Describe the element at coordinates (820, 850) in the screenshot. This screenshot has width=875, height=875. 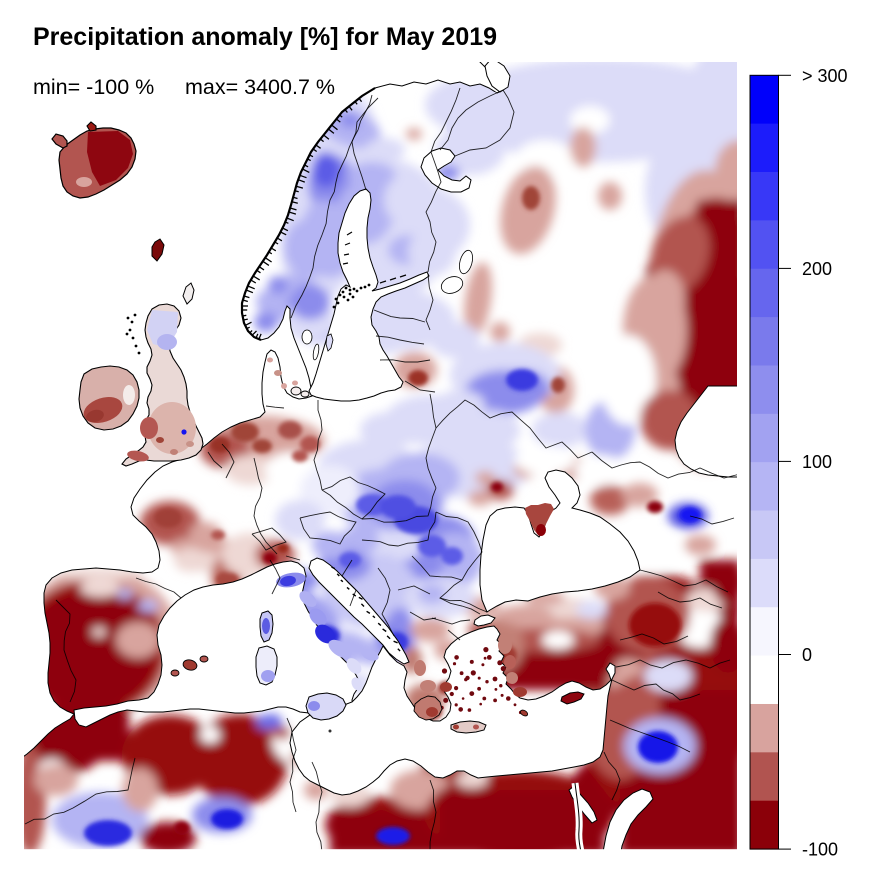
I see `svg-text: -100` at that location.